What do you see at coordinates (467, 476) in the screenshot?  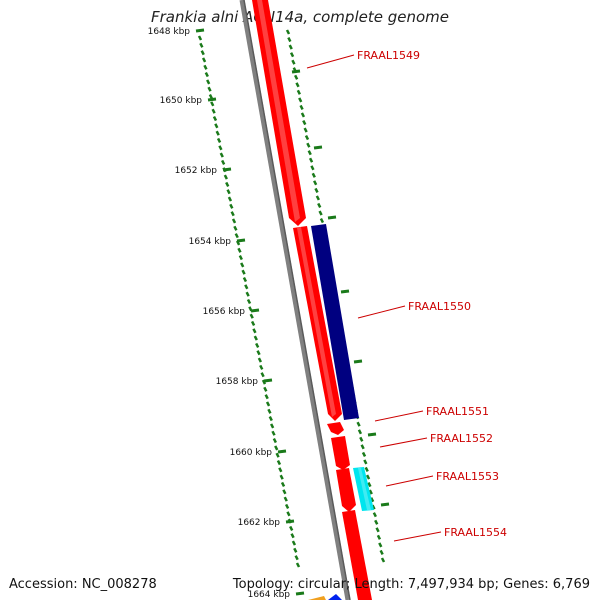 I see `gene-label-FRAAL1553: FRAAL1553` at bounding box center [467, 476].